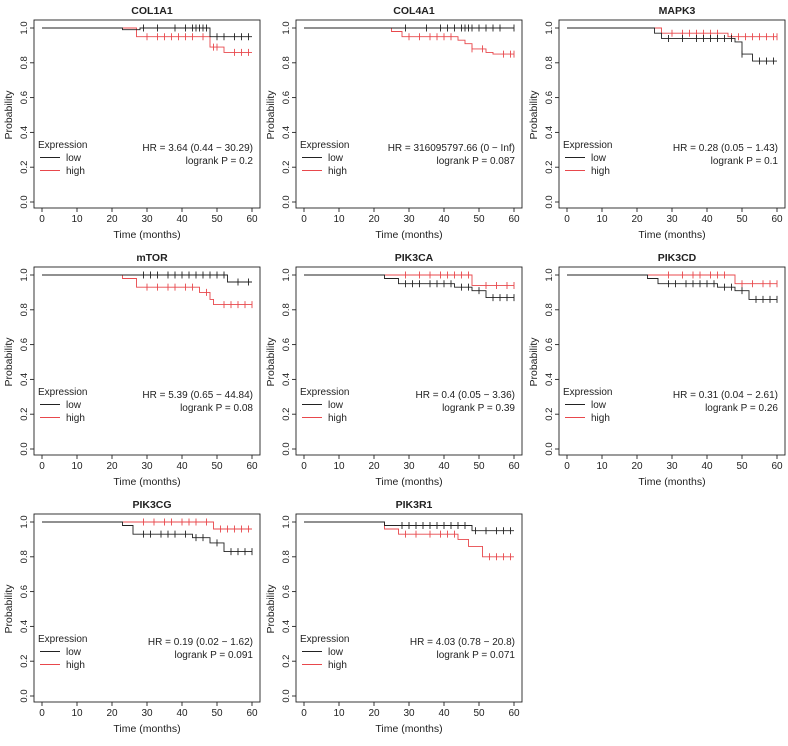 This screenshot has width=788, height=746. Describe the element at coordinates (745, 161) in the screenshot. I see `logrank-annotation: logrank P = 0.1` at that location.